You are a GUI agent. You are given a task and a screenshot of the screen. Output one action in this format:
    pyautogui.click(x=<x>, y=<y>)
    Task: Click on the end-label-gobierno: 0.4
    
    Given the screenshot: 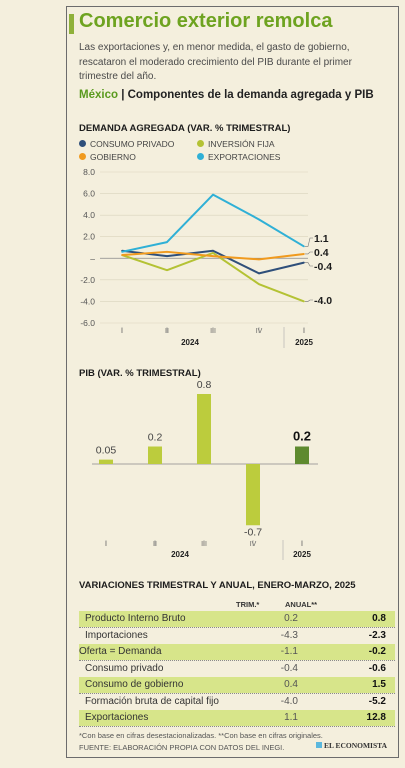 What is the action you would take?
    pyautogui.click(x=321, y=253)
    